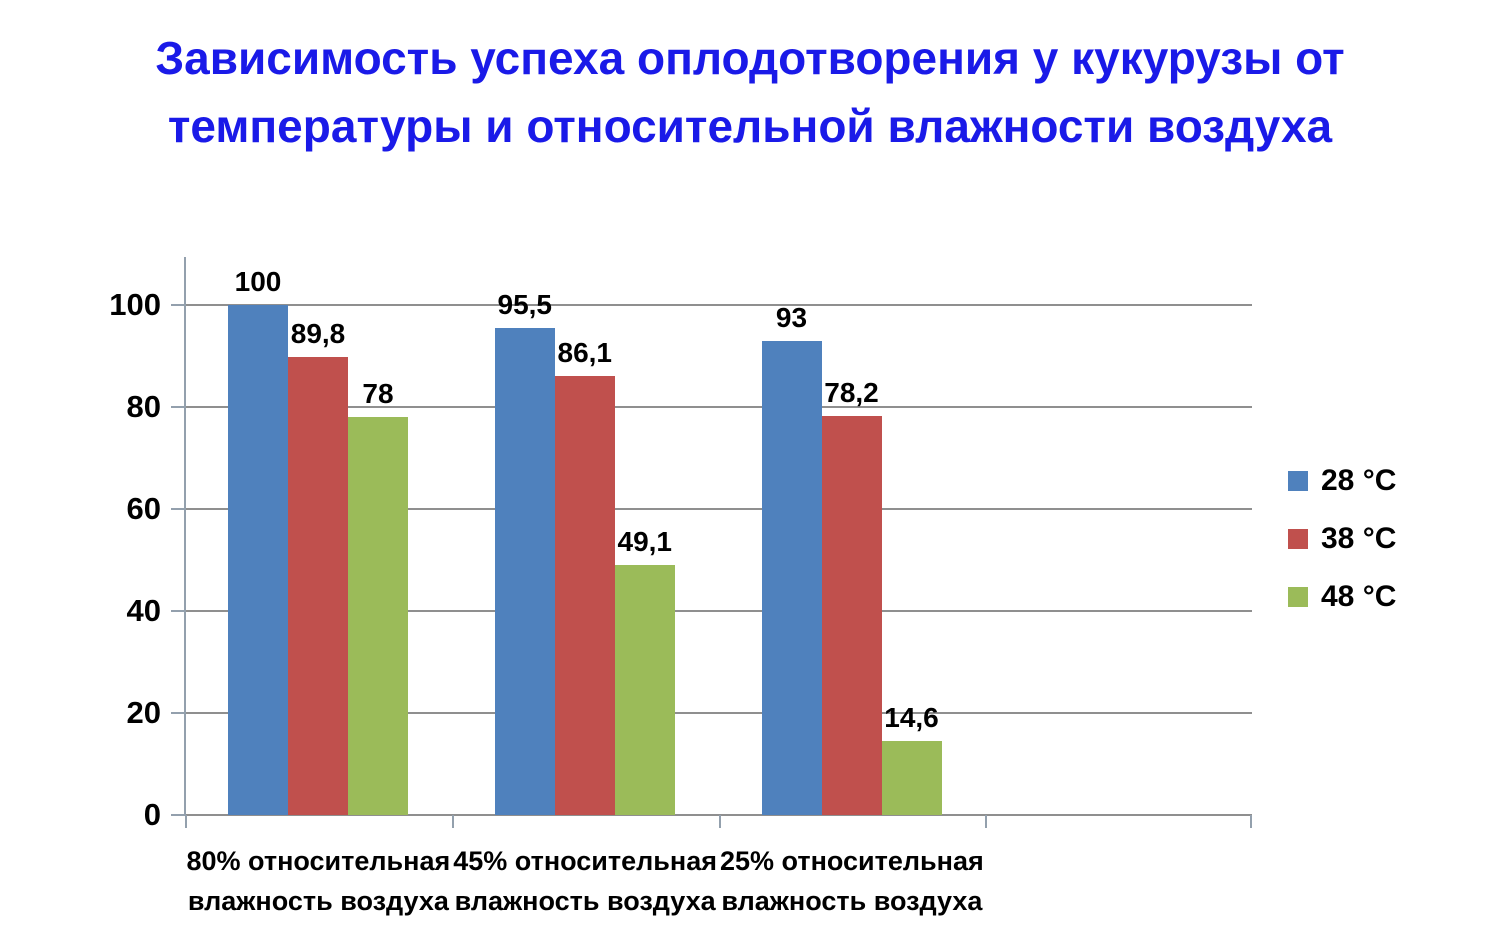 The image size is (1500, 926). What do you see at coordinates (525, 304) in the screenshot?
I see `value-label-28C-cat2: 95,5` at bounding box center [525, 304].